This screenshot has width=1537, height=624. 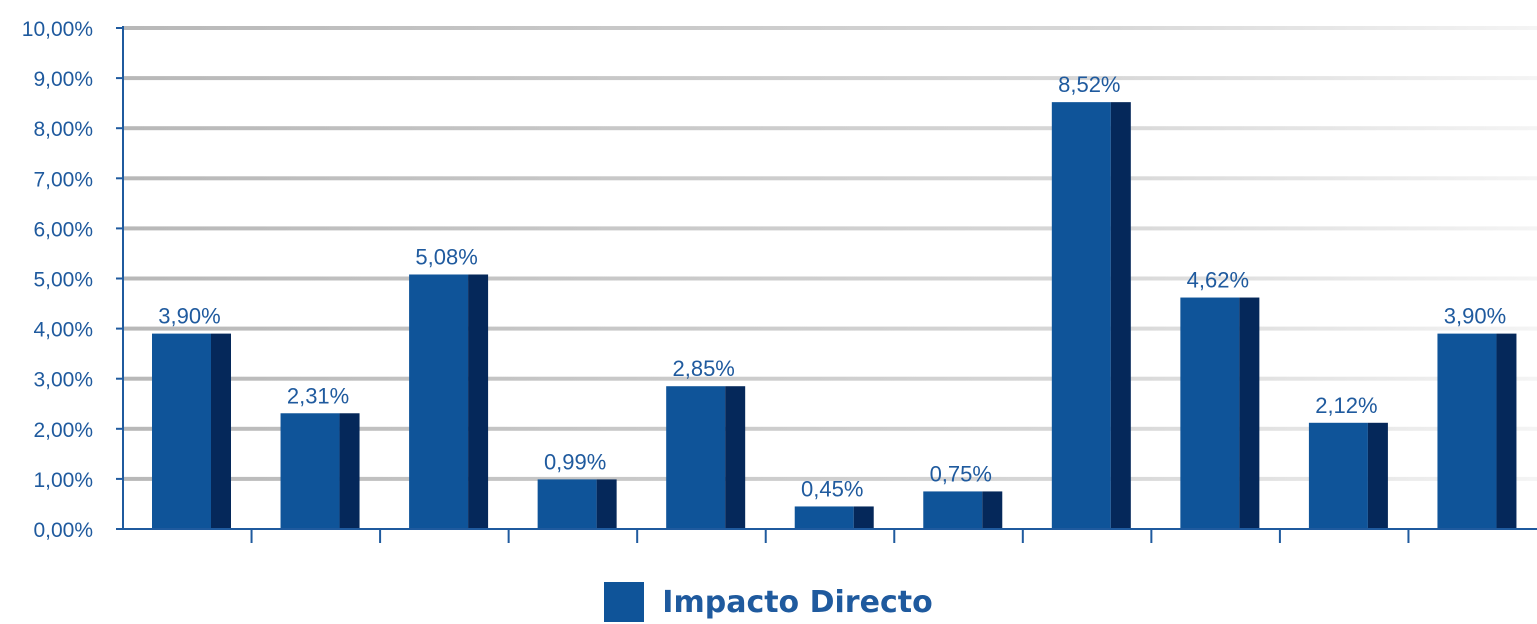 I want to click on y-tick-label: 6,00%, so click(x=63, y=229).